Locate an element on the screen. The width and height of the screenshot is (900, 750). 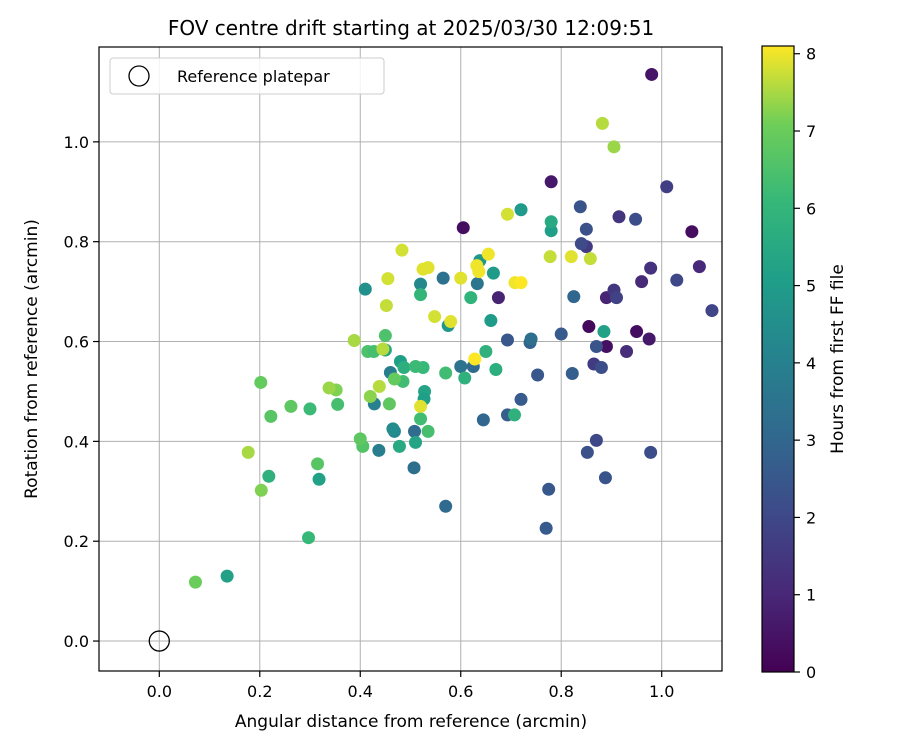
y-tick-label: 0.4 is located at coordinates (76, 441).